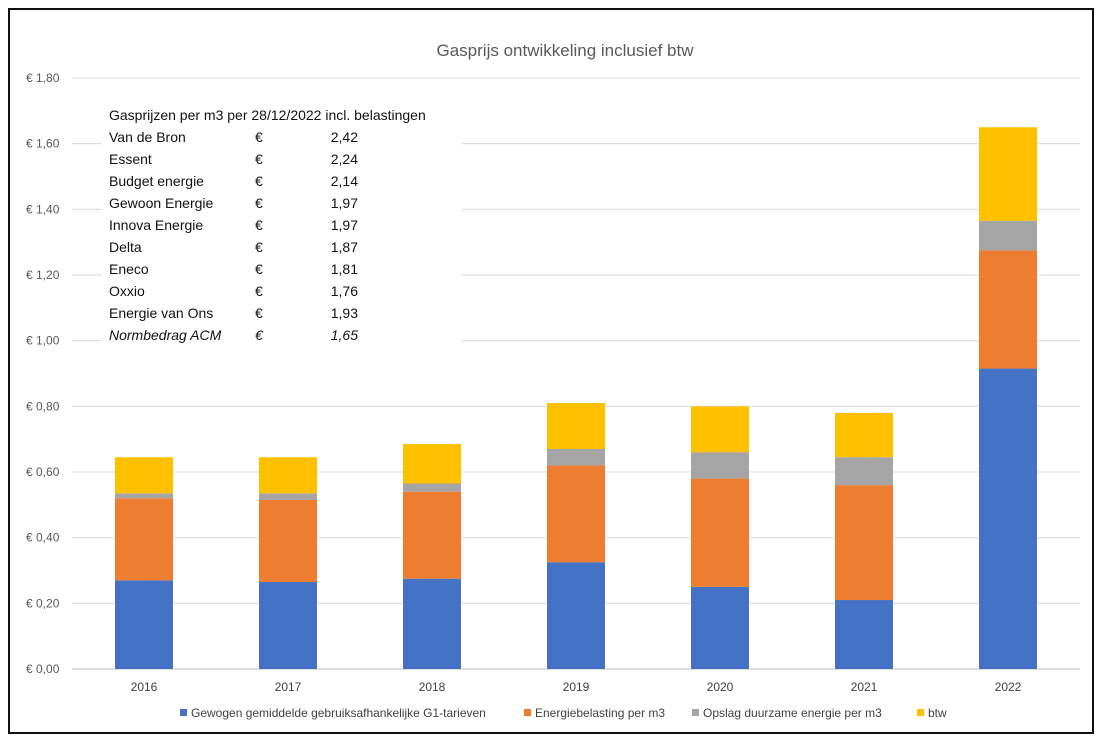  I want to click on y-tick-label: € 1,40, so click(43, 209).